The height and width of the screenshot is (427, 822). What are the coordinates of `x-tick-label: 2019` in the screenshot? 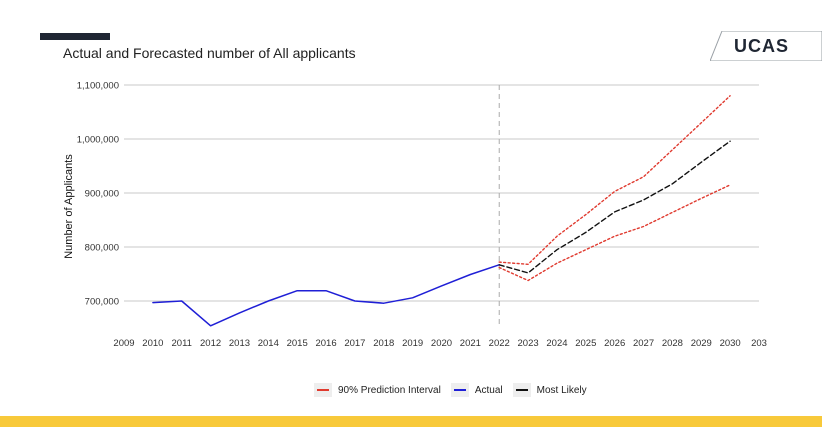 It's located at (412, 343).